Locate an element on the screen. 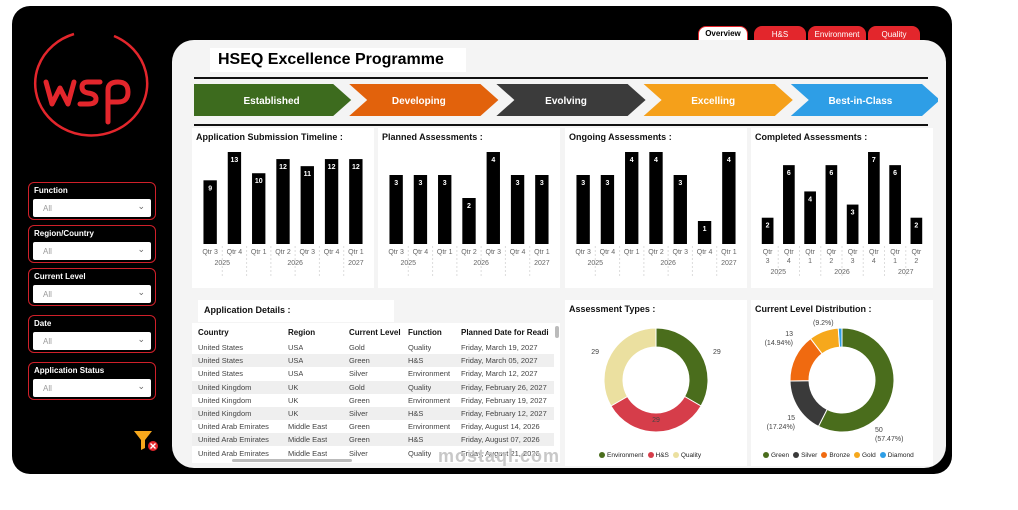 The image size is (1018, 510). year-label: 2027 is located at coordinates (542, 263).